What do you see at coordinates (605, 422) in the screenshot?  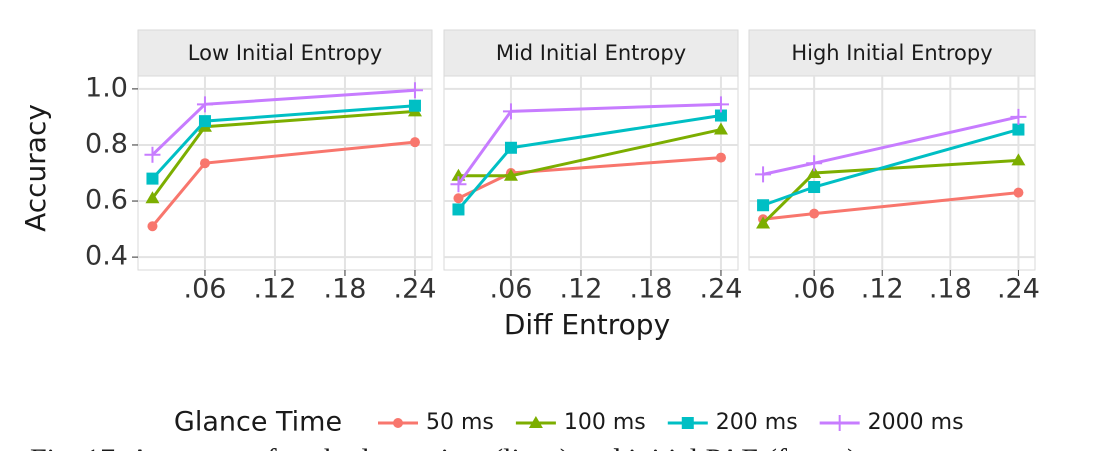 I see `legend-label: 100 ms` at bounding box center [605, 422].